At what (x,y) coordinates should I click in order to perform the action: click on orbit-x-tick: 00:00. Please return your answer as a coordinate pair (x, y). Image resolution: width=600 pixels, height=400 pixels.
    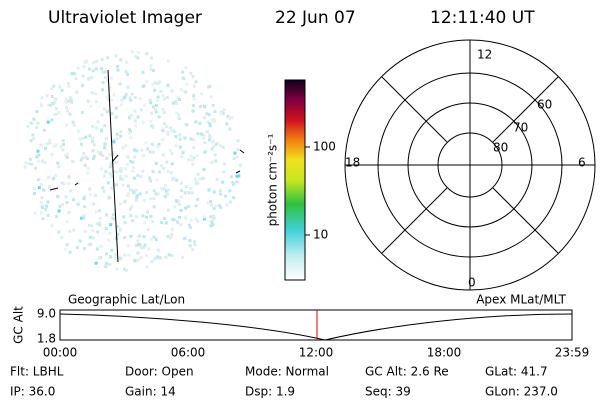
    Looking at the image, I should click on (60, 353).